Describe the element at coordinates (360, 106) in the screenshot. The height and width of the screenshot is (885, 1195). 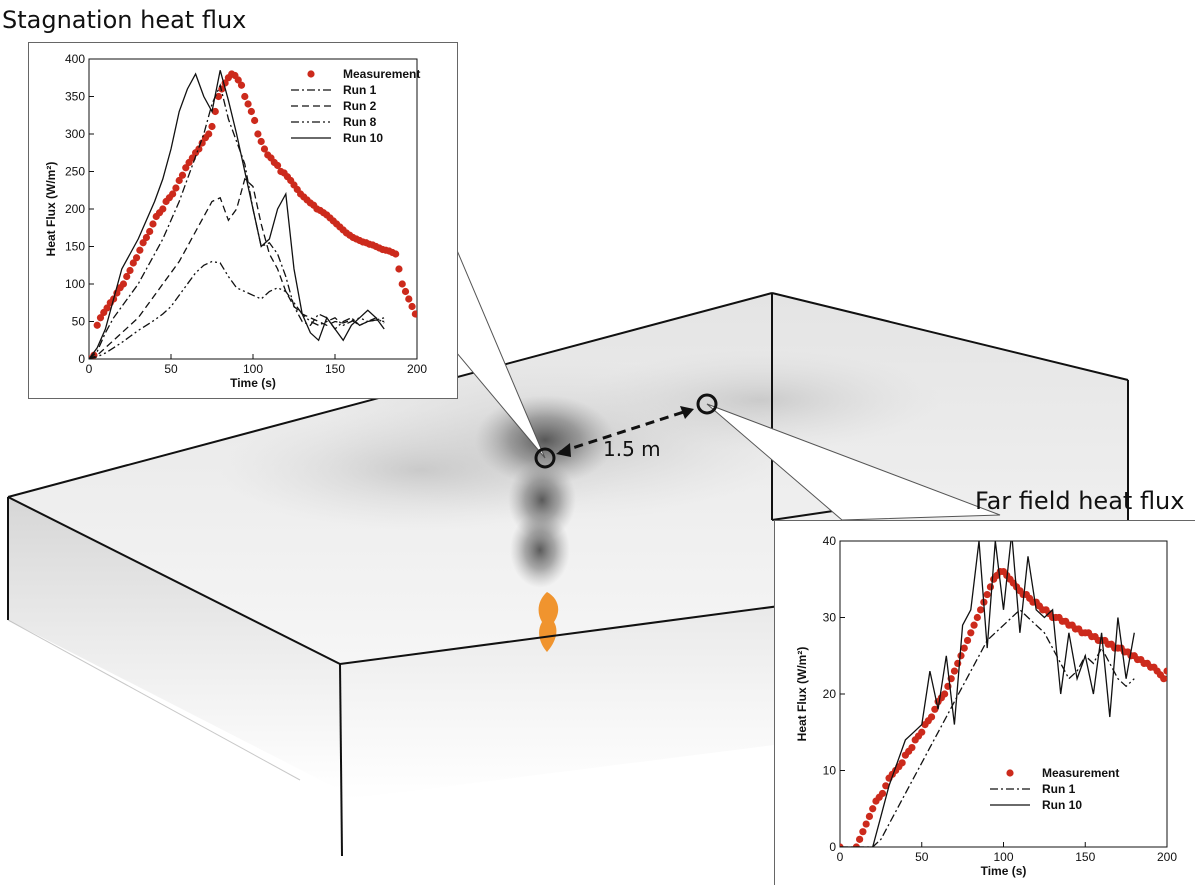
I see `legend-label: Run 2` at that location.